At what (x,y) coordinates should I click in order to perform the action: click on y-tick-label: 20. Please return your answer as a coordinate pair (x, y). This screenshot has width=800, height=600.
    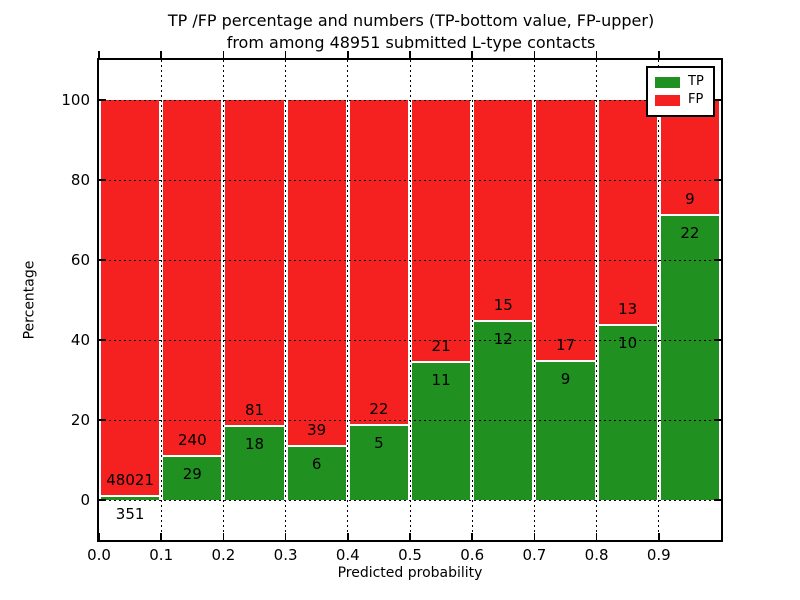
    Looking at the image, I should click on (80, 420).